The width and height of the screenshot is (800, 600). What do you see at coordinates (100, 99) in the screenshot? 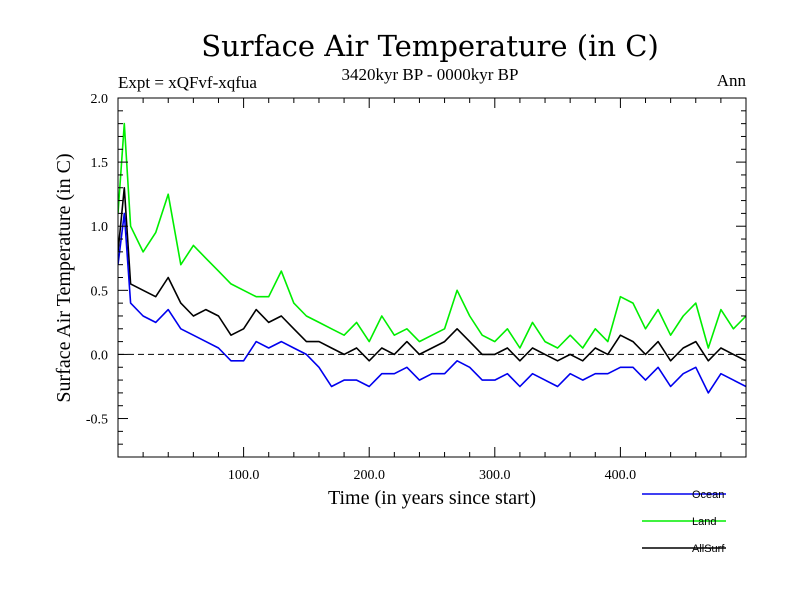
I see `y-tick-label: 2.0` at bounding box center [100, 99].